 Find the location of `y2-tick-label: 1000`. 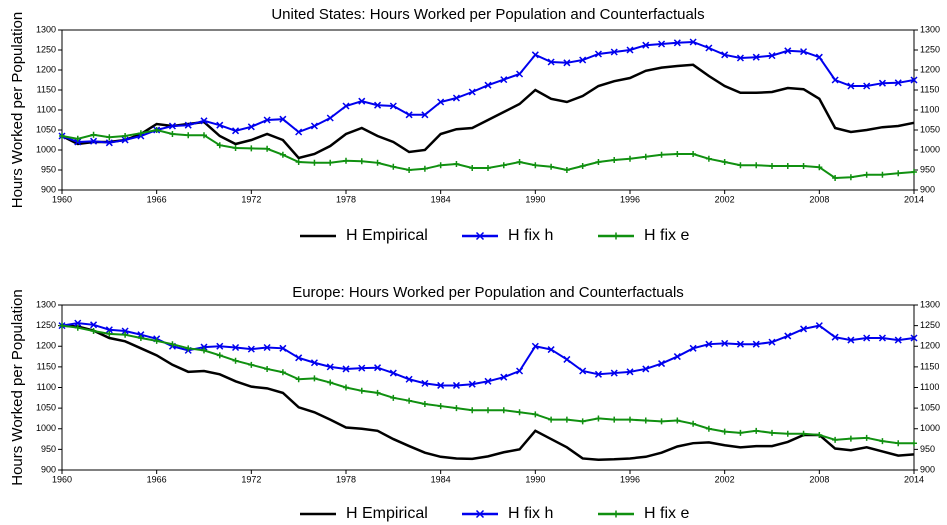

y2-tick-label: 1000 is located at coordinates (930, 428).